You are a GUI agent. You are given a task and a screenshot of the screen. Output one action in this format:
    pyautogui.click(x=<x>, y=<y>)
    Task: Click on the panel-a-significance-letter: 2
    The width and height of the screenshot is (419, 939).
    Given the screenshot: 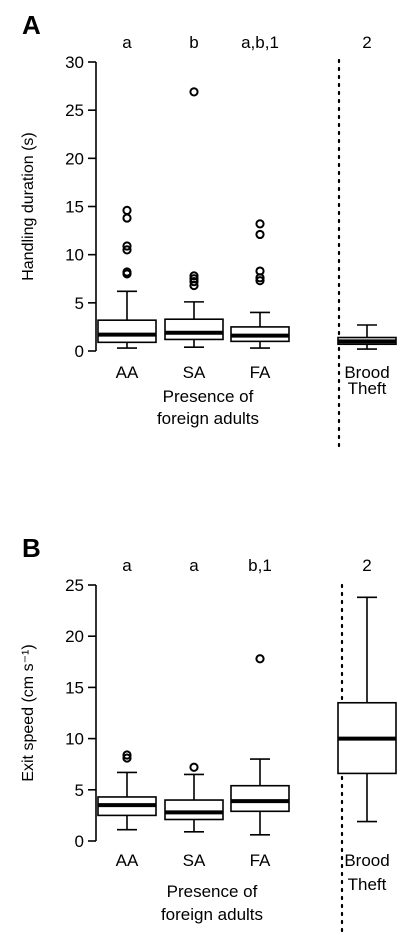 What is the action you would take?
    pyautogui.click(x=366, y=42)
    